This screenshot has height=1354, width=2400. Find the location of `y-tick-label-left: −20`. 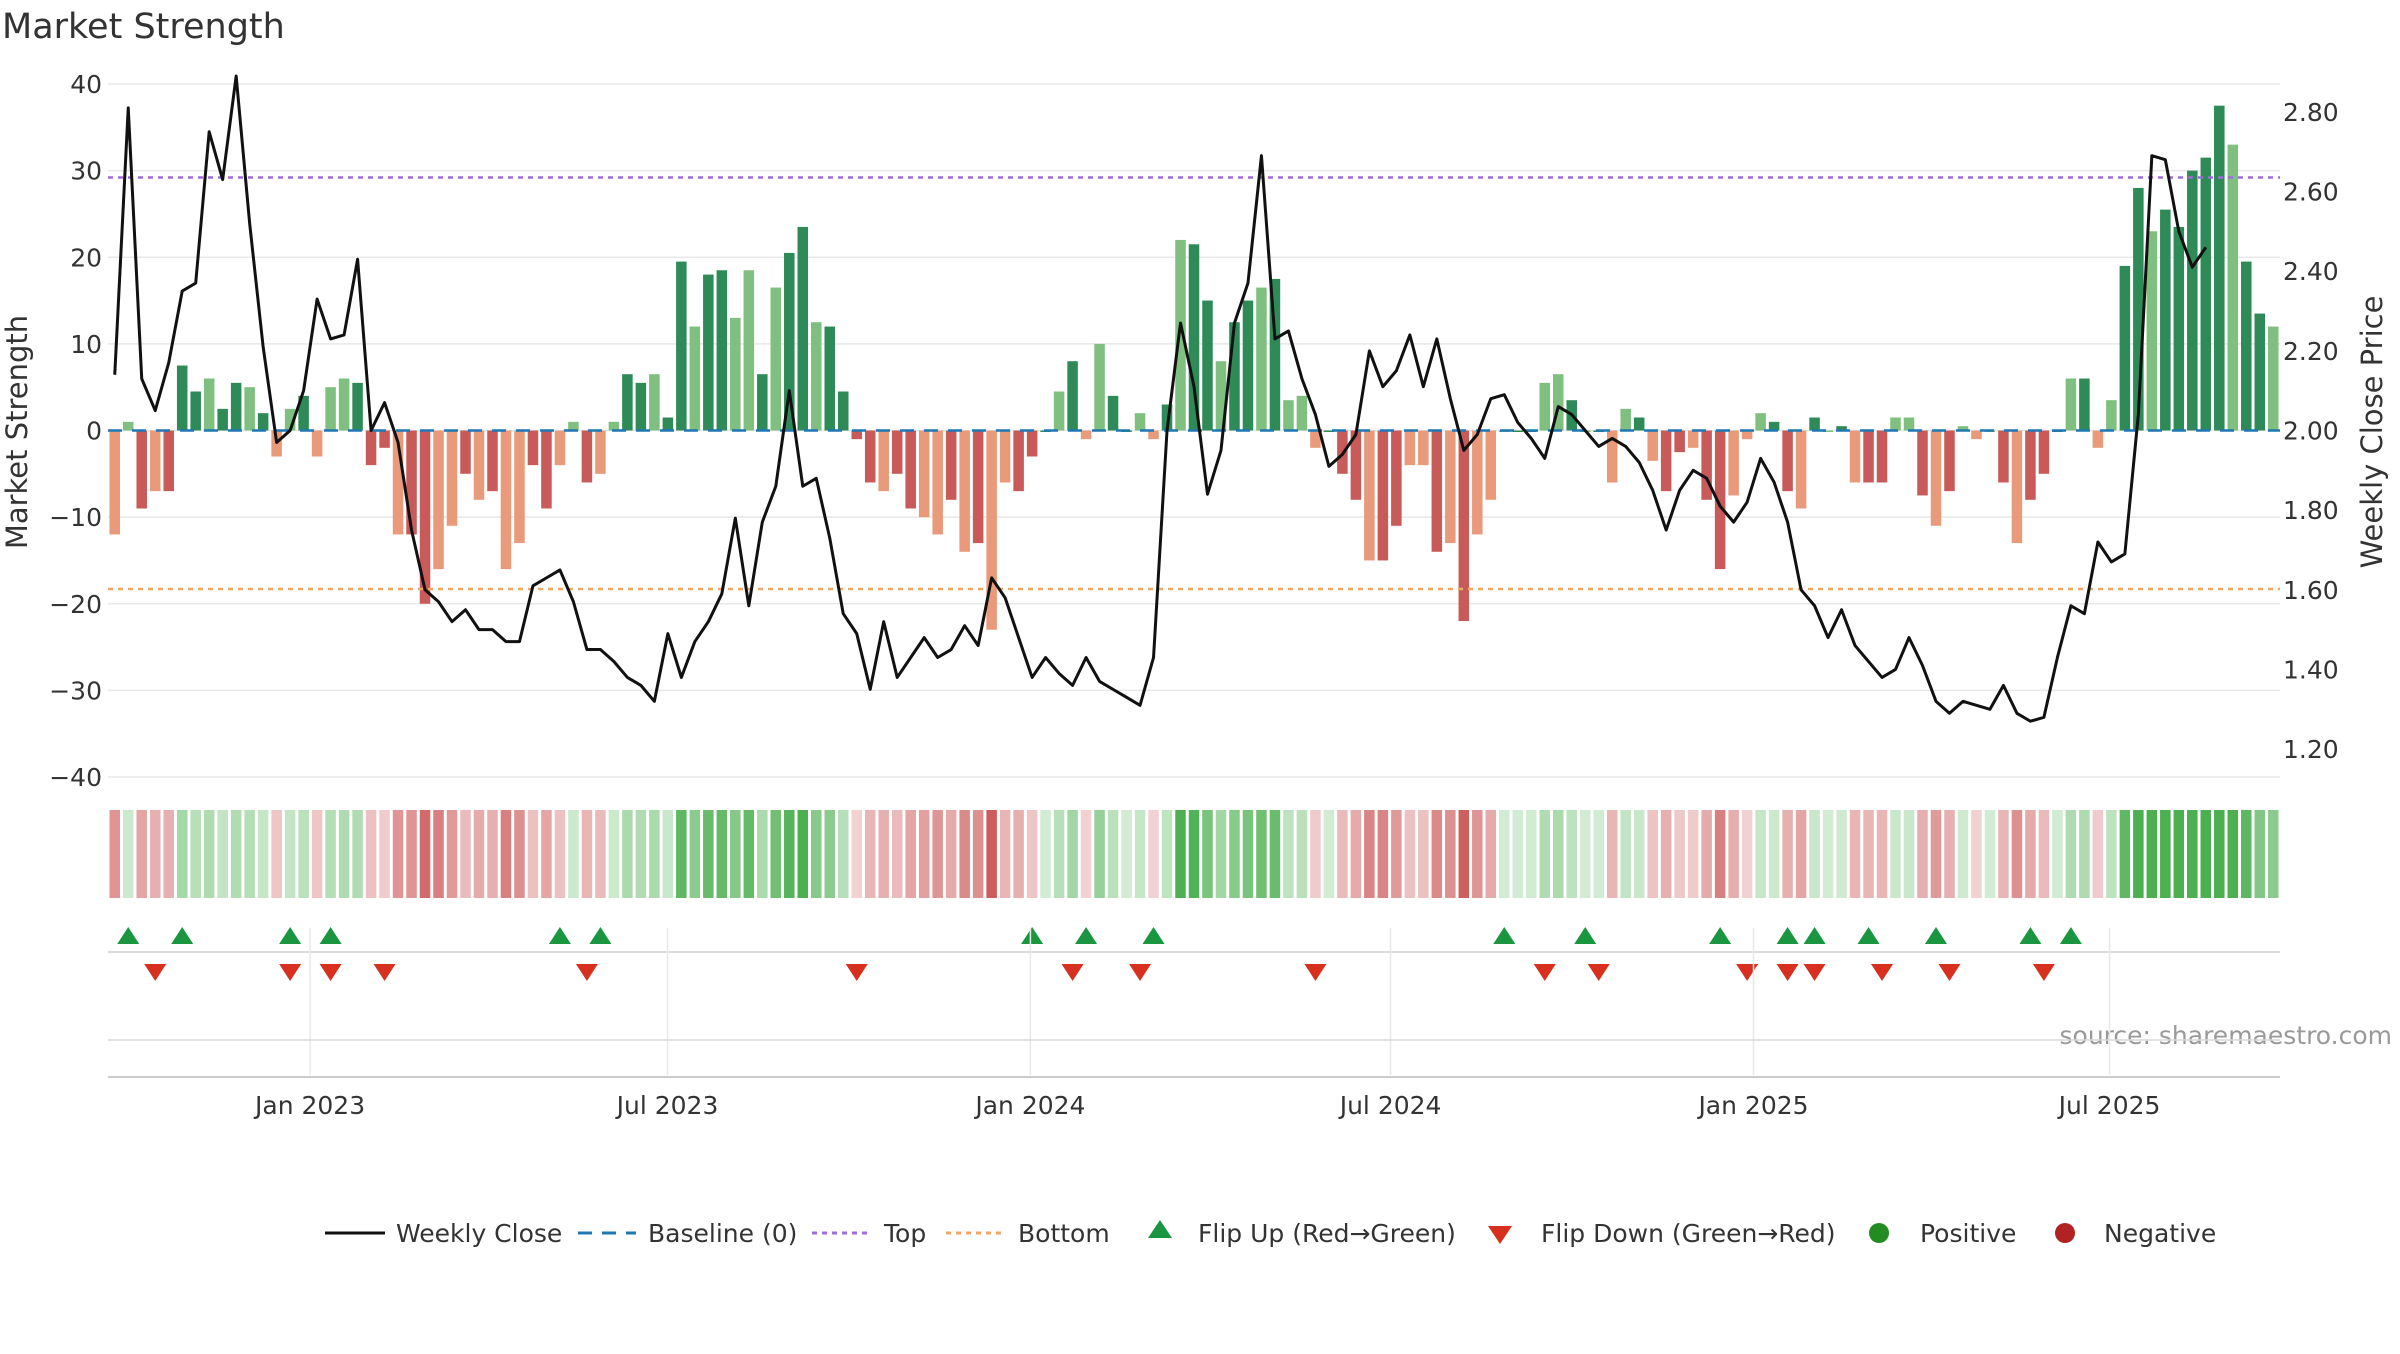

y-tick-label-left: −20 is located at coordinates (75, 604).